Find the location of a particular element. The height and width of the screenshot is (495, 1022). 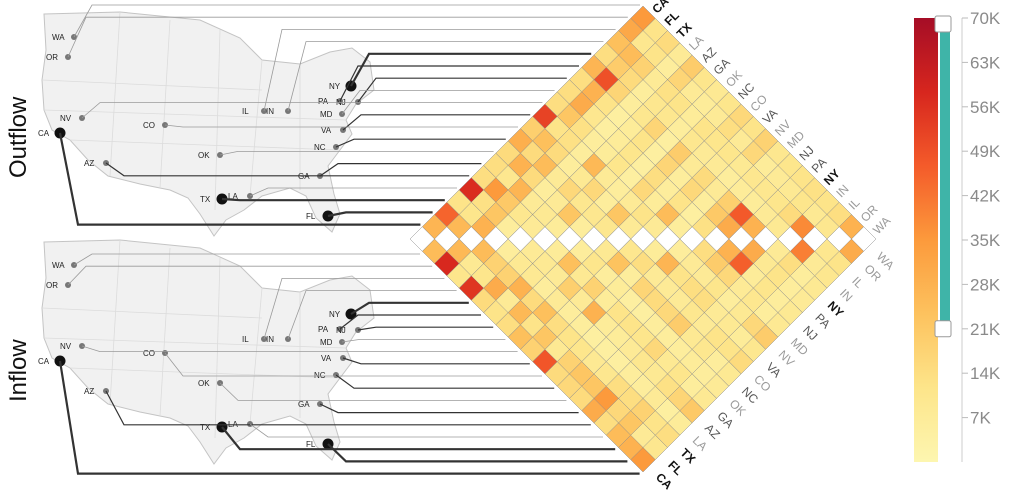

inflow-map-label-ok: OK is located at coordinates (204, 383).